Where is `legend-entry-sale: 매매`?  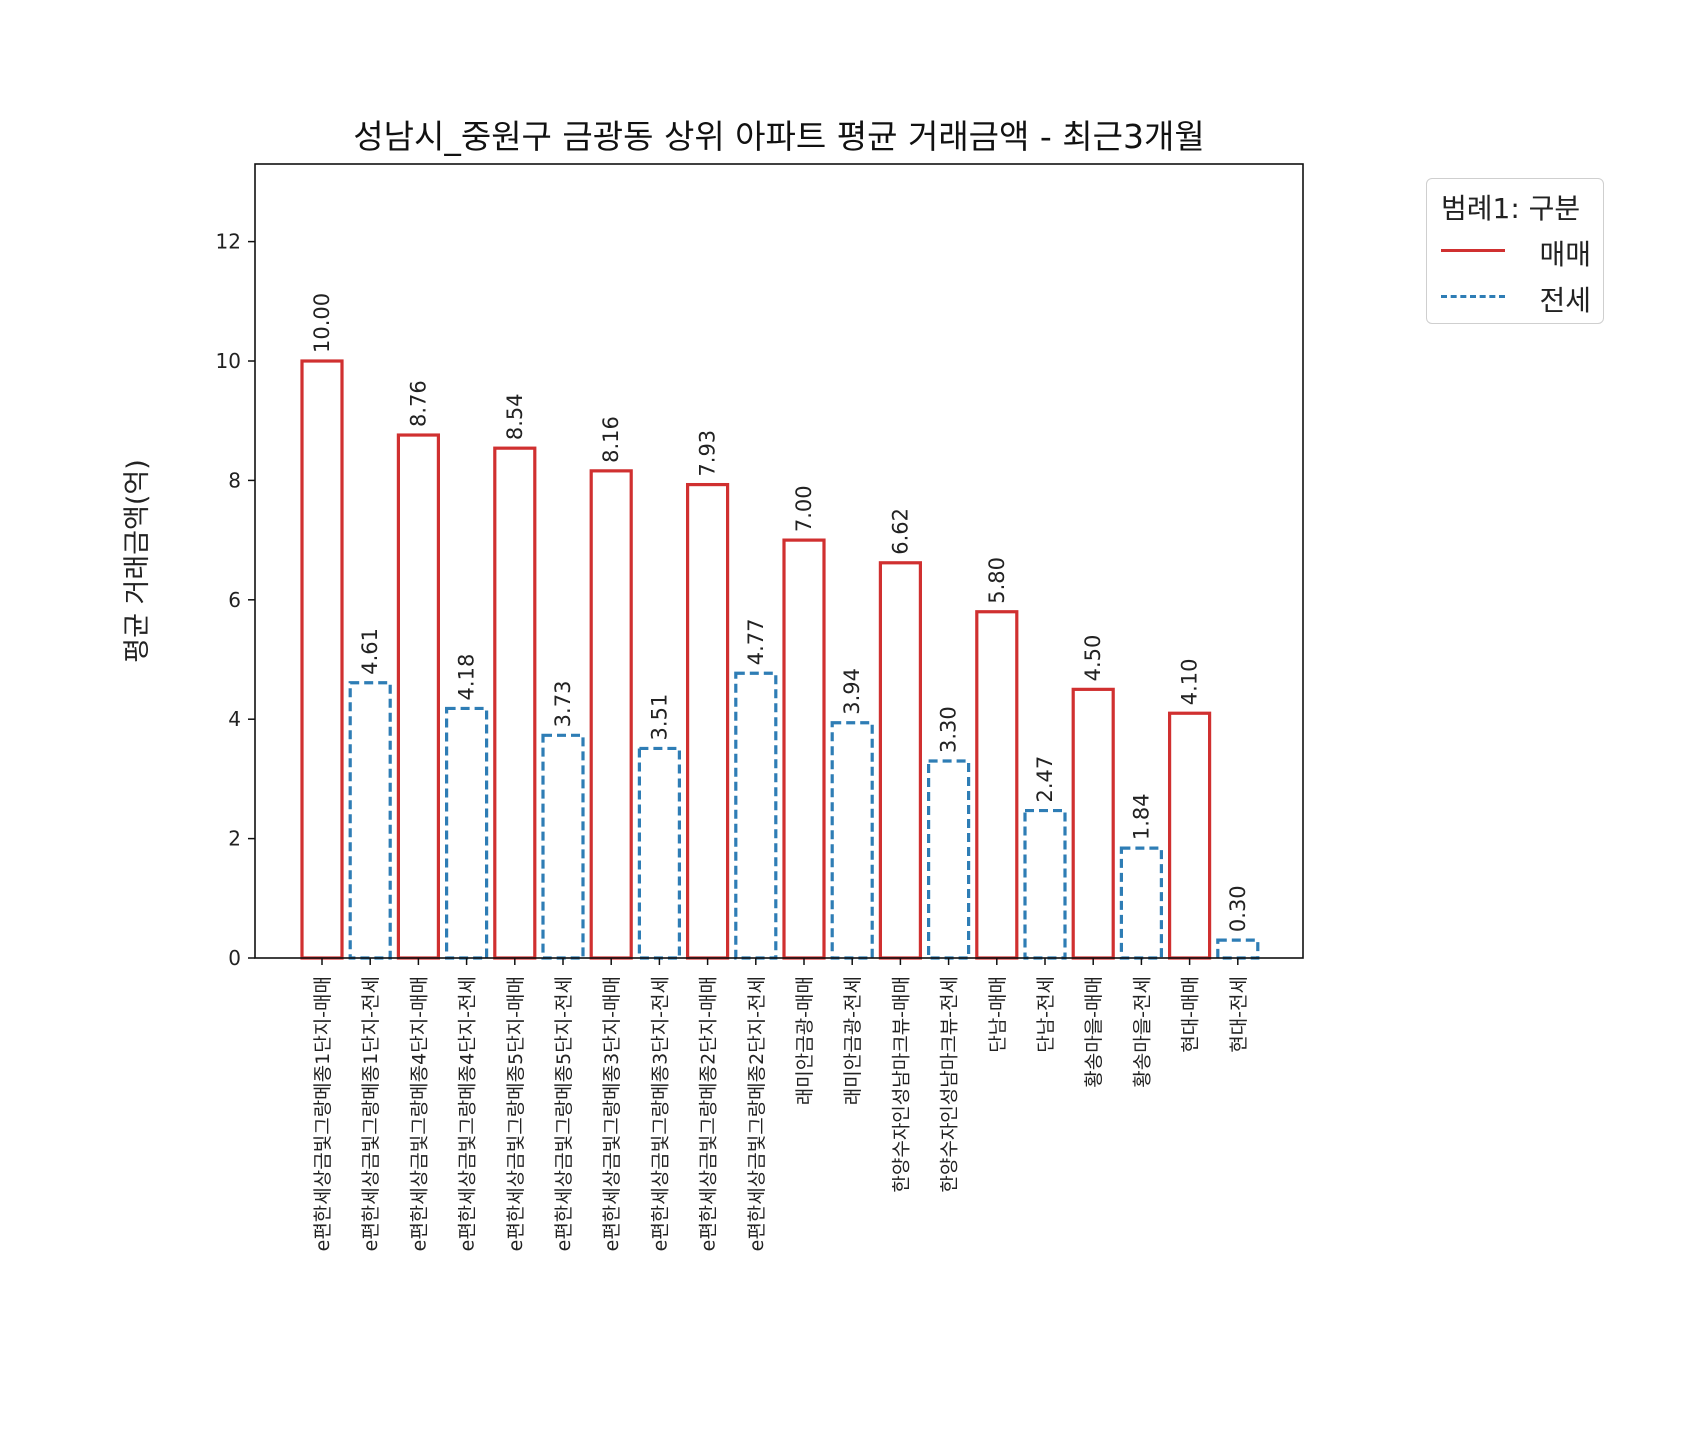
legend-entry-sale: 매매 is located at coordinates (1516, 251).